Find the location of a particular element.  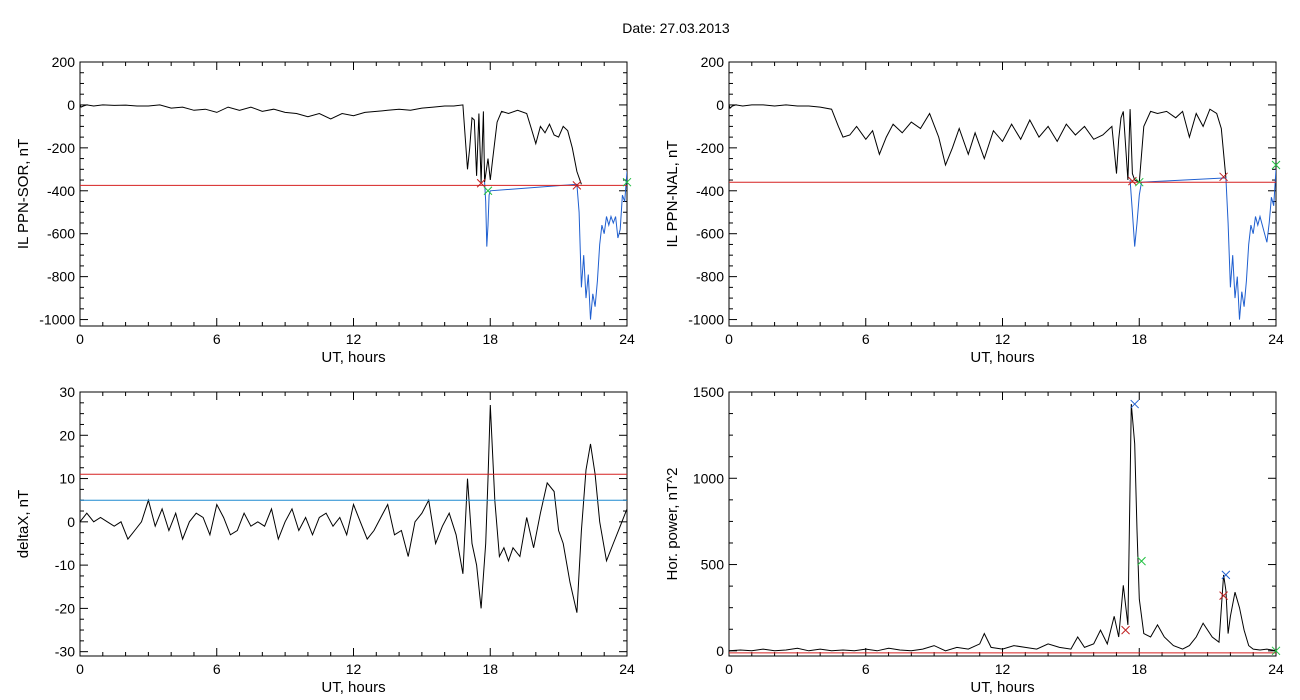

p2-ytick-label-0: 200 is located at coordinates (713, 62).